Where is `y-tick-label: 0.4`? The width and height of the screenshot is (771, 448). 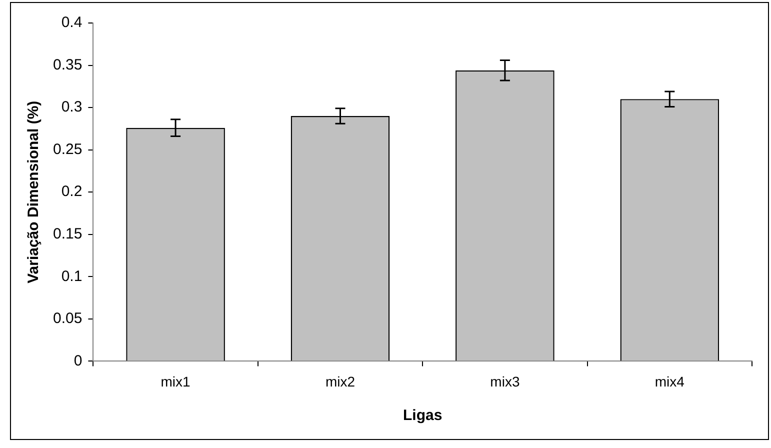 y-tick-label: 0.4 is located at coordinates (71, 23).